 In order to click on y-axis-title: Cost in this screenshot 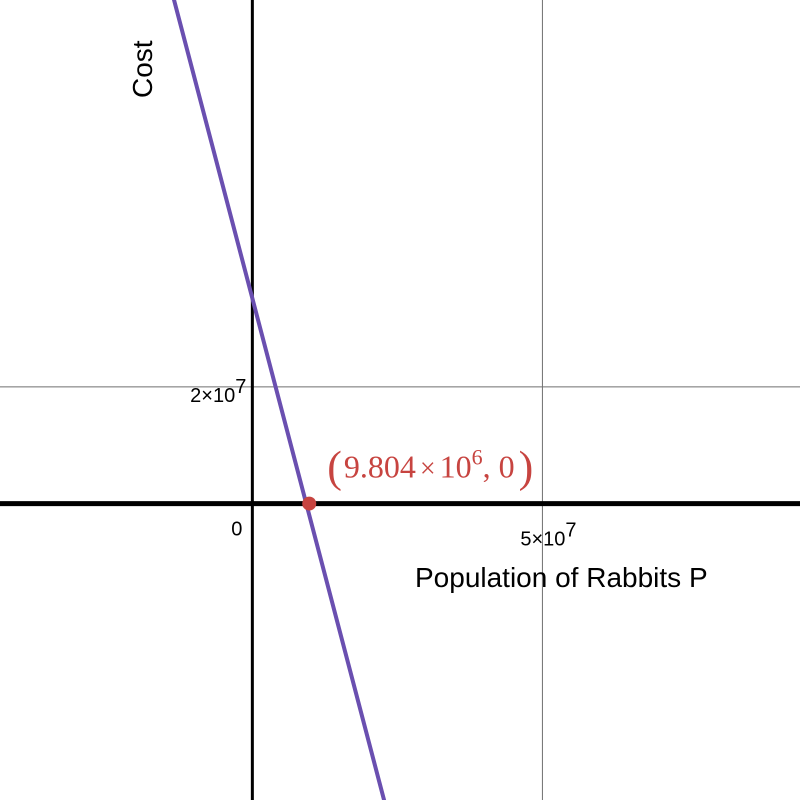, I will do `click(142, 69)`.